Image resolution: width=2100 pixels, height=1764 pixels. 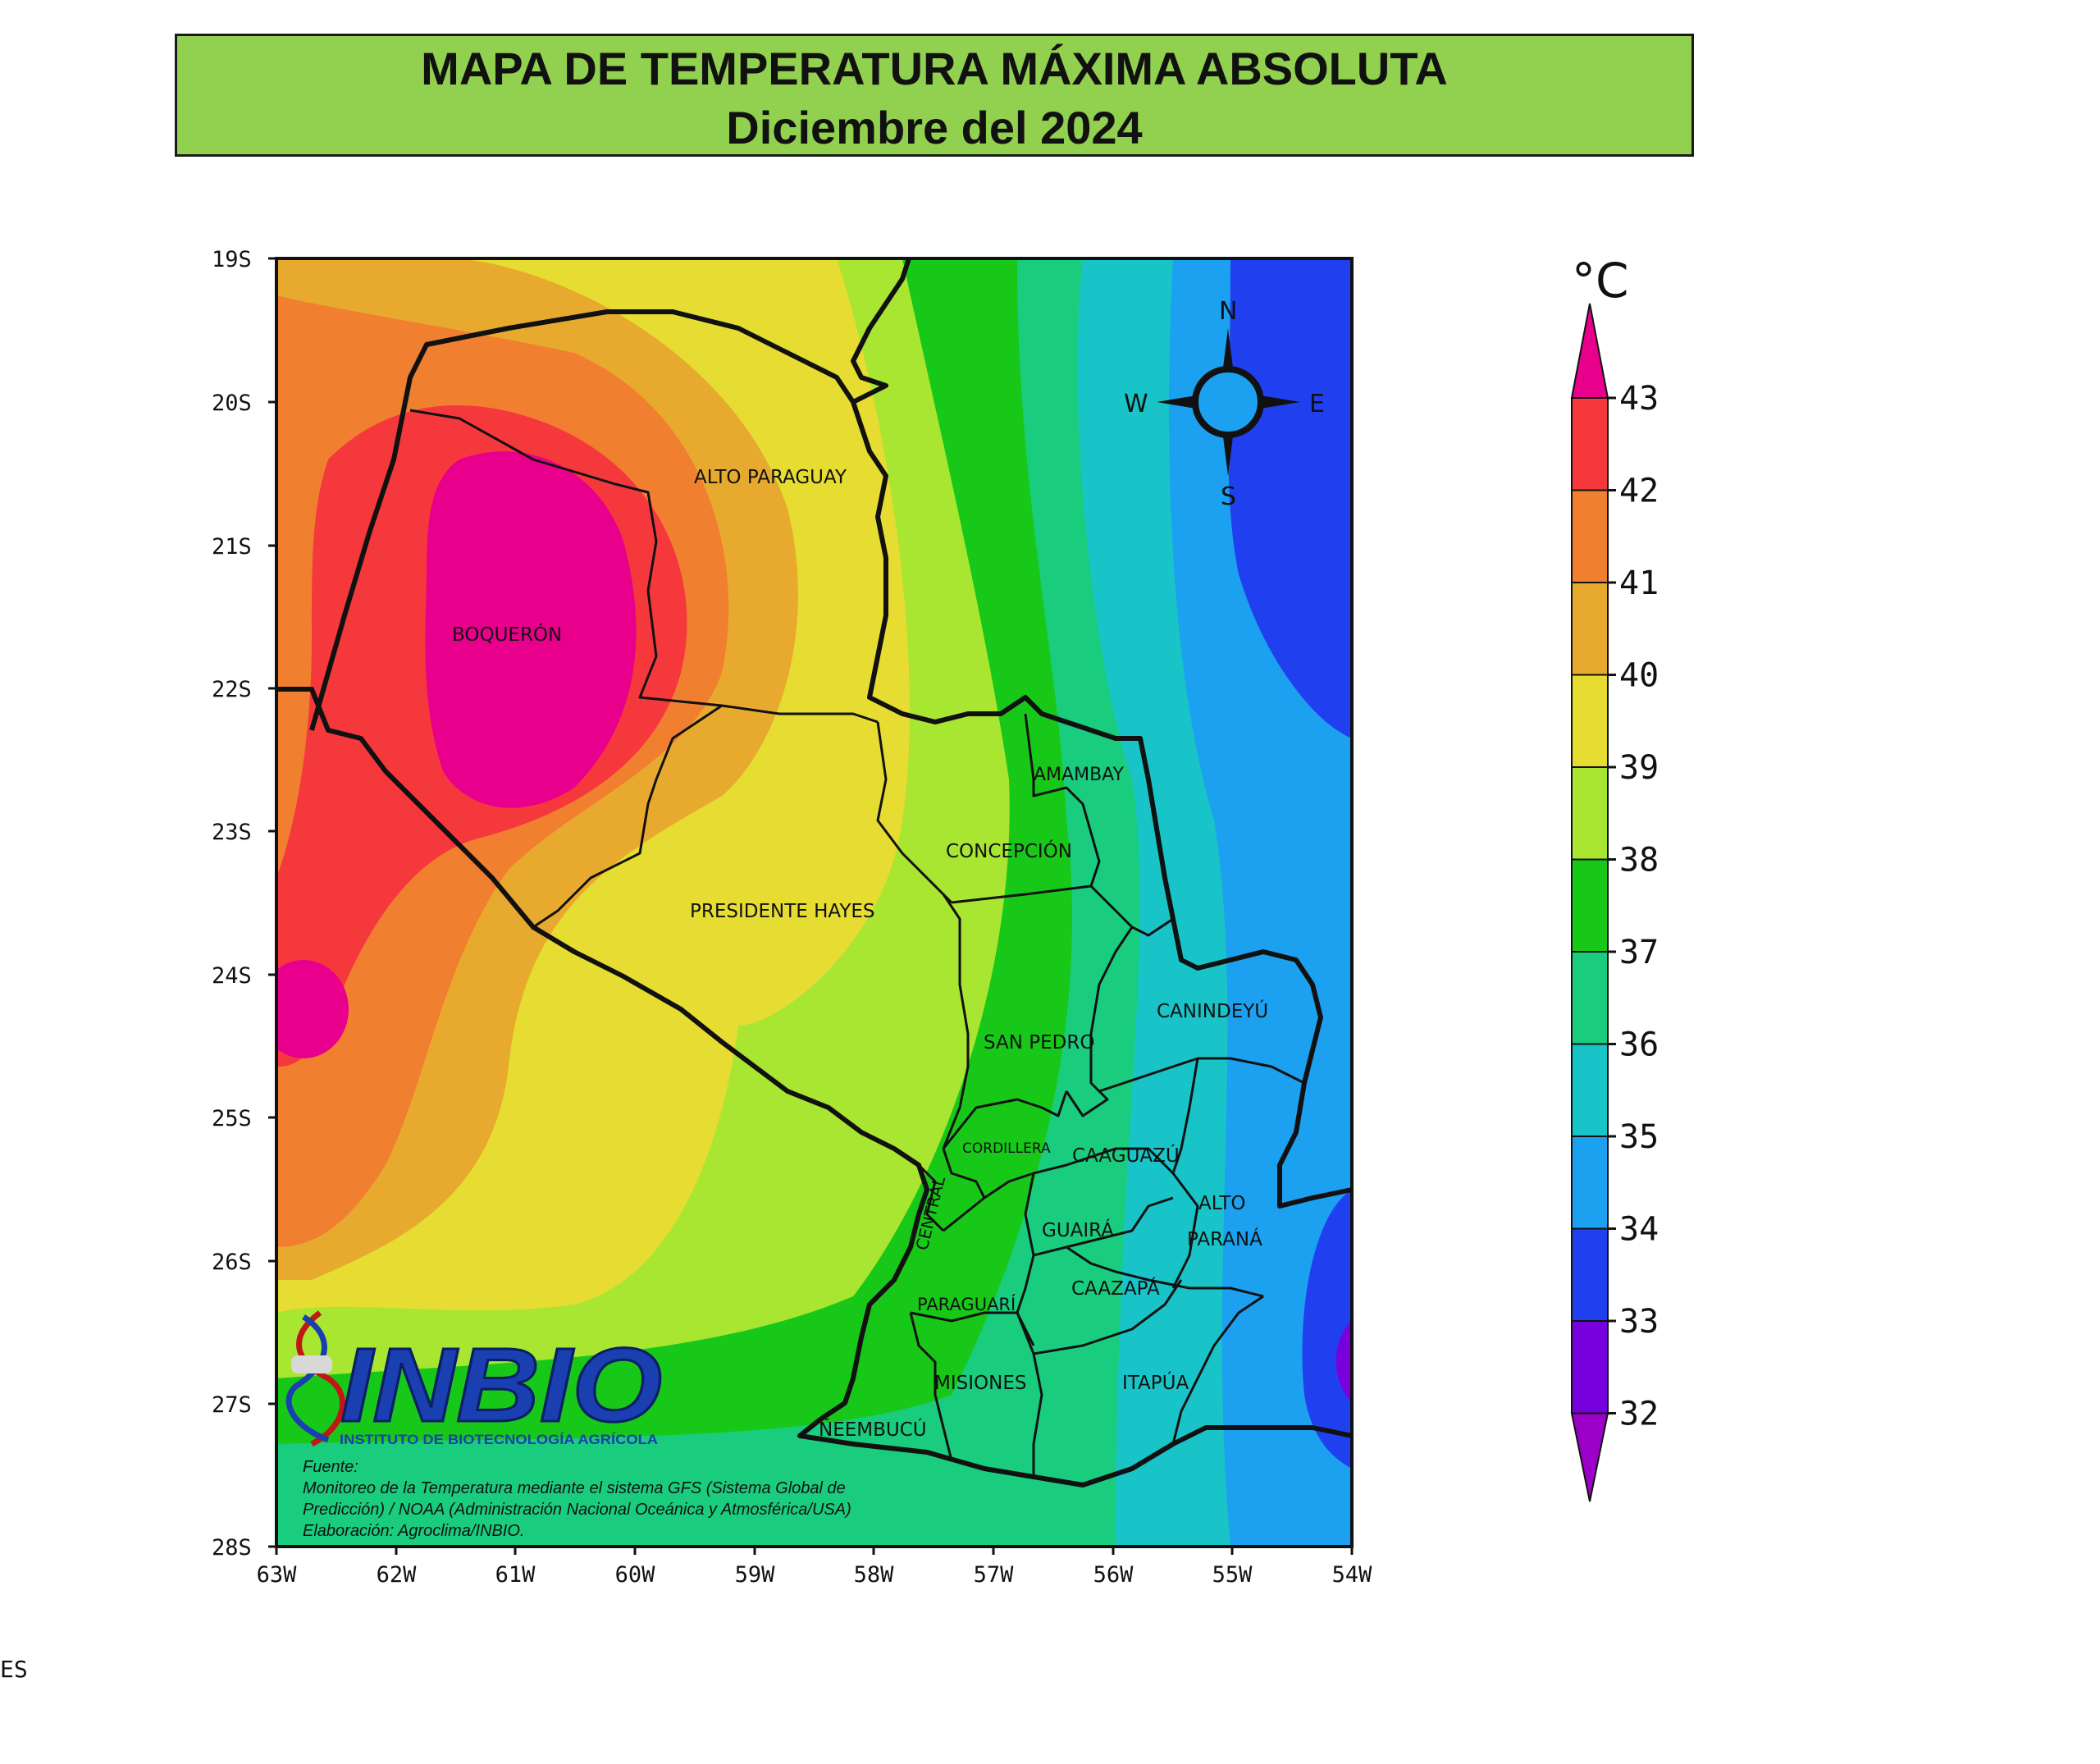 What do you see at coordinates (232, 1548) in the screenshot?
I see `lat-label-28s: 28S` at bounding box center [232, 1548].